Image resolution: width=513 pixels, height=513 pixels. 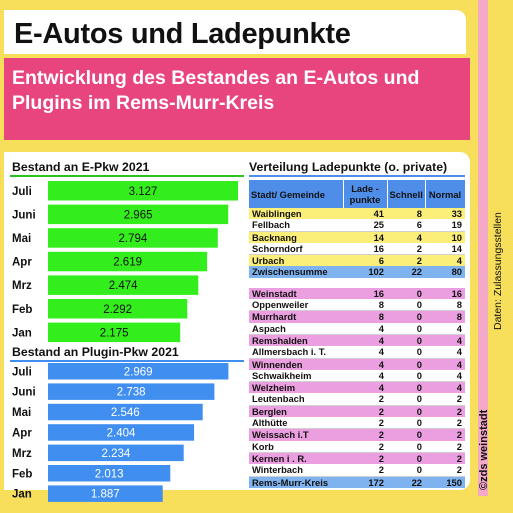 What do you see at coordinates (357, 340) in the screenshot?
I see `table-row: Remshalden 4 0 4` at bounding box center [357, 340].